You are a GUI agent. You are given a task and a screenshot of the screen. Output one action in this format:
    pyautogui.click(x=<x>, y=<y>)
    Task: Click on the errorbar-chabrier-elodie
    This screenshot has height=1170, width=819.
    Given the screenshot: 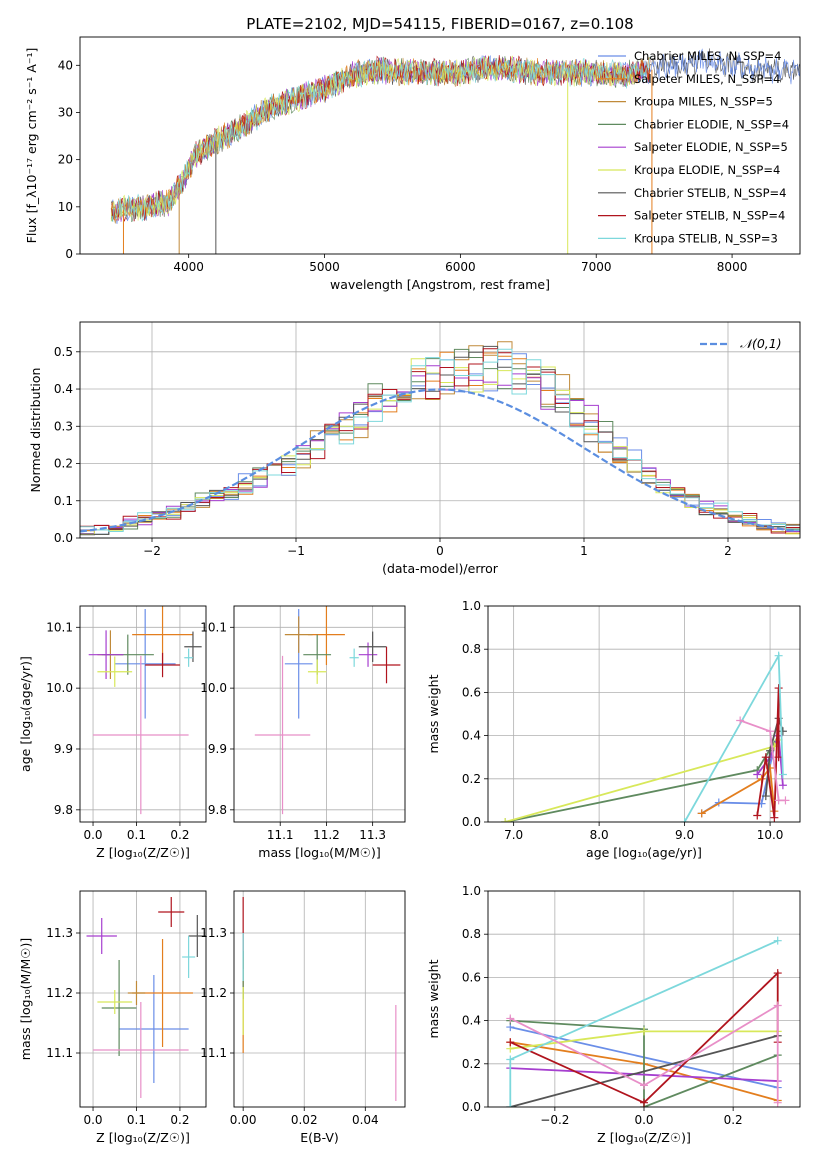 What is the action you would take?
    pyautogui.click(x=119, y=1008)
    